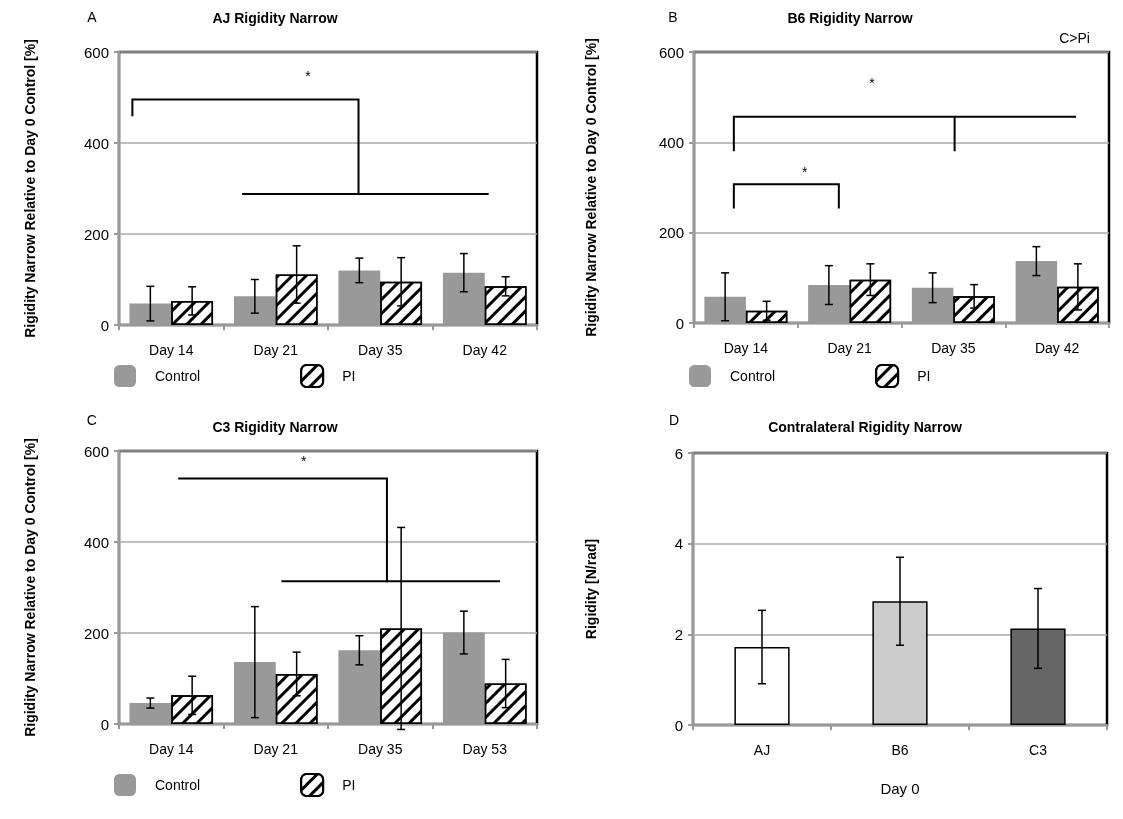  What do you see at coordinates (92, 17) in the screenshot?
I see `text: A` at bounding box center [92, 17].